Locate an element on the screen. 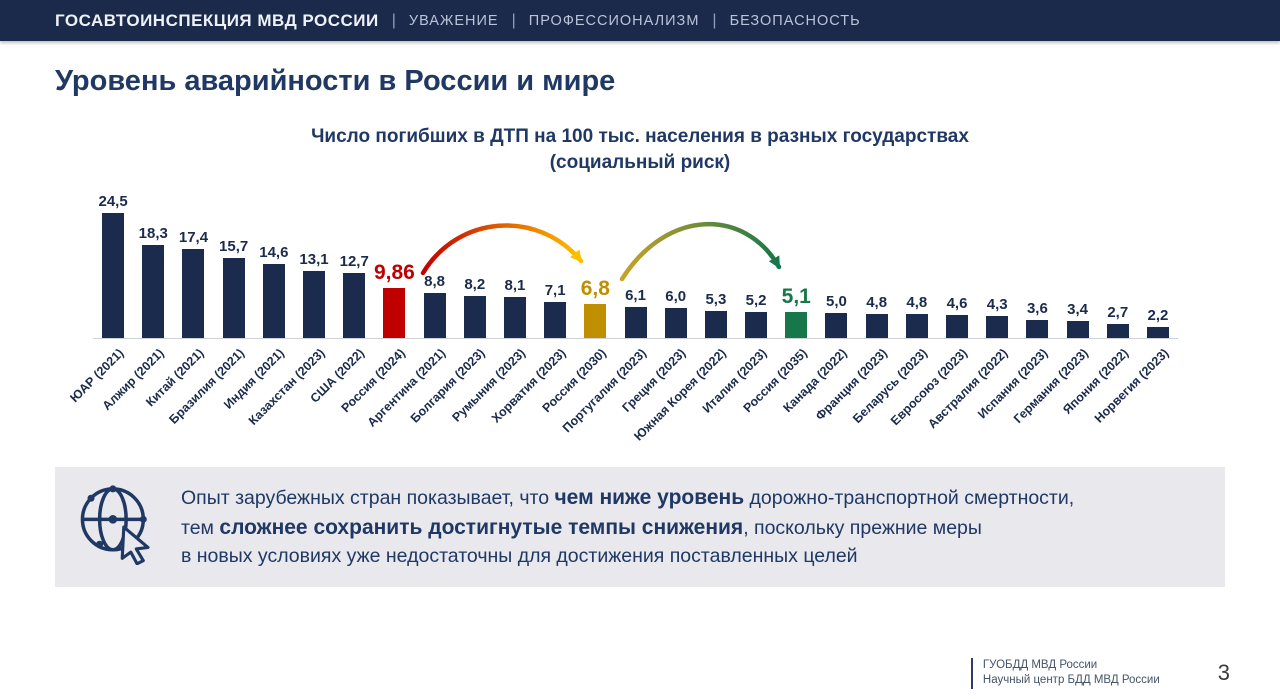  bar-column: 17,4 is located at coordinates (193, 284).